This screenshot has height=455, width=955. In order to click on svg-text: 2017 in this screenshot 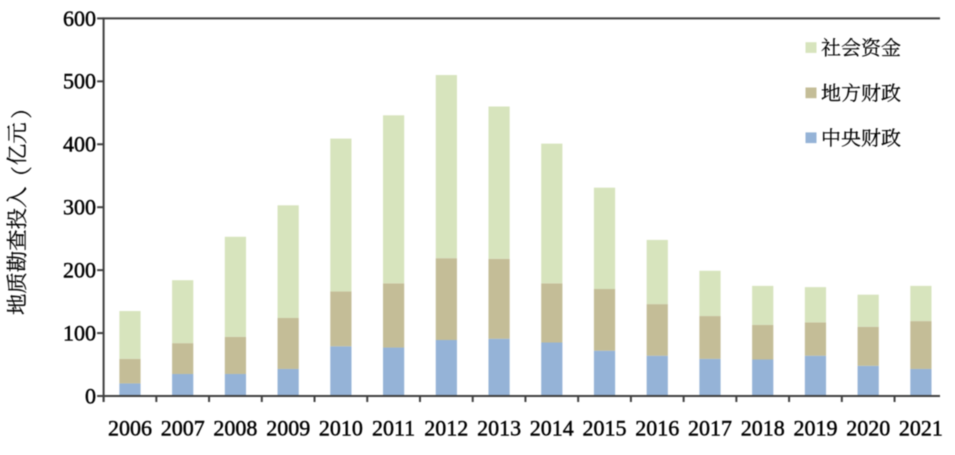, I will do `click(710, 428)`.